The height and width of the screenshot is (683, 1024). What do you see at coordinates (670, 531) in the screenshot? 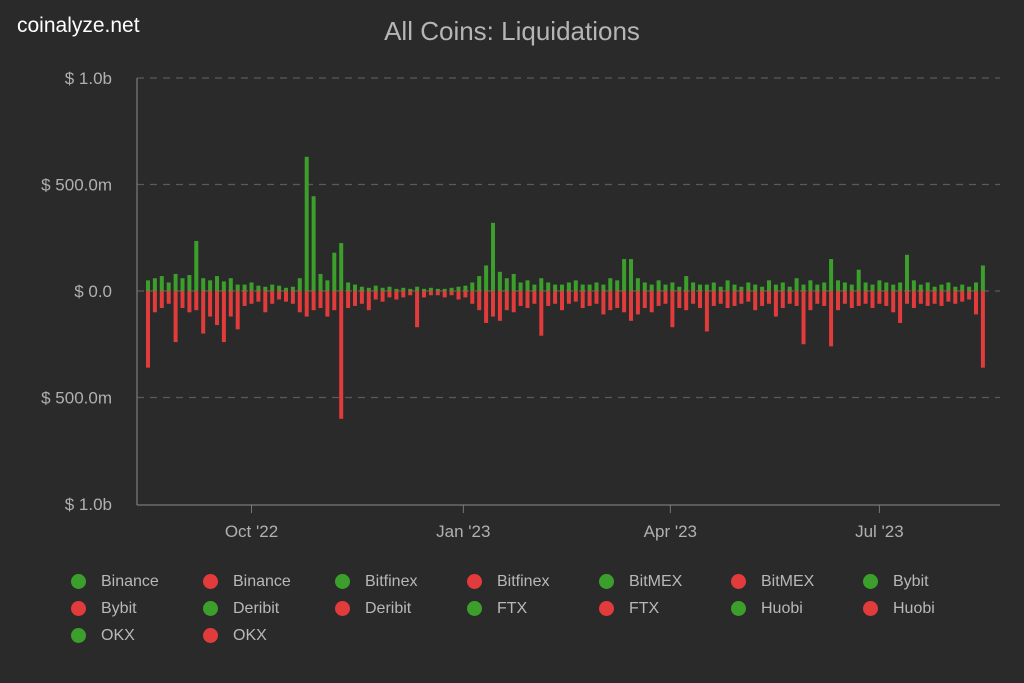
I see `x-tick-label: Apr '23` at bounding box center [670, 531].